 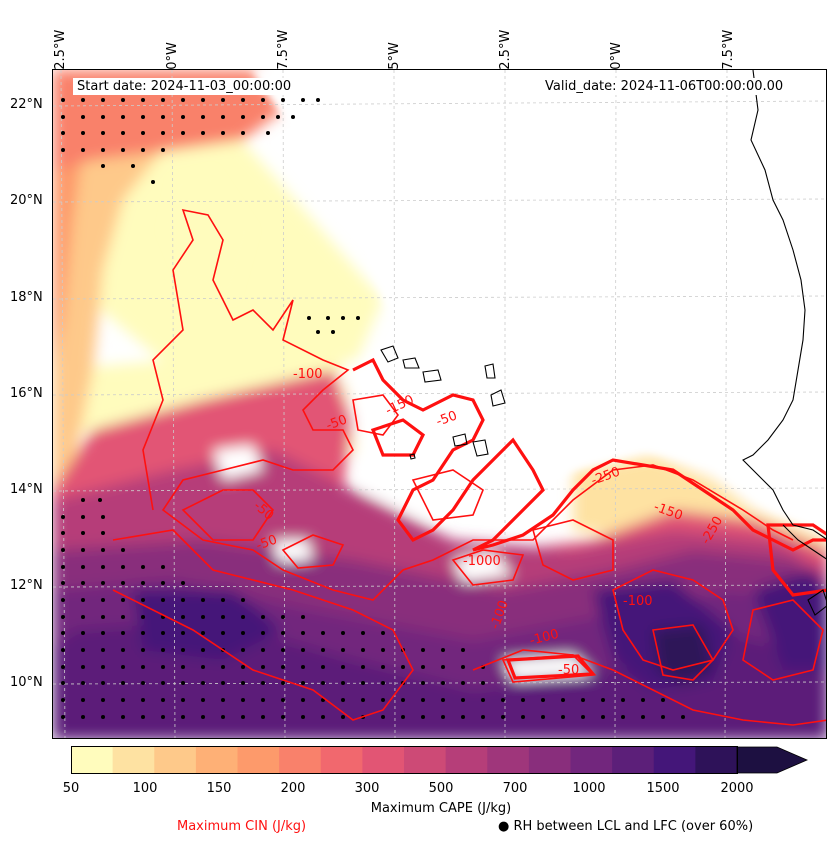 I want to click on colorbar-tick: 700, so click(x=515, y=788).